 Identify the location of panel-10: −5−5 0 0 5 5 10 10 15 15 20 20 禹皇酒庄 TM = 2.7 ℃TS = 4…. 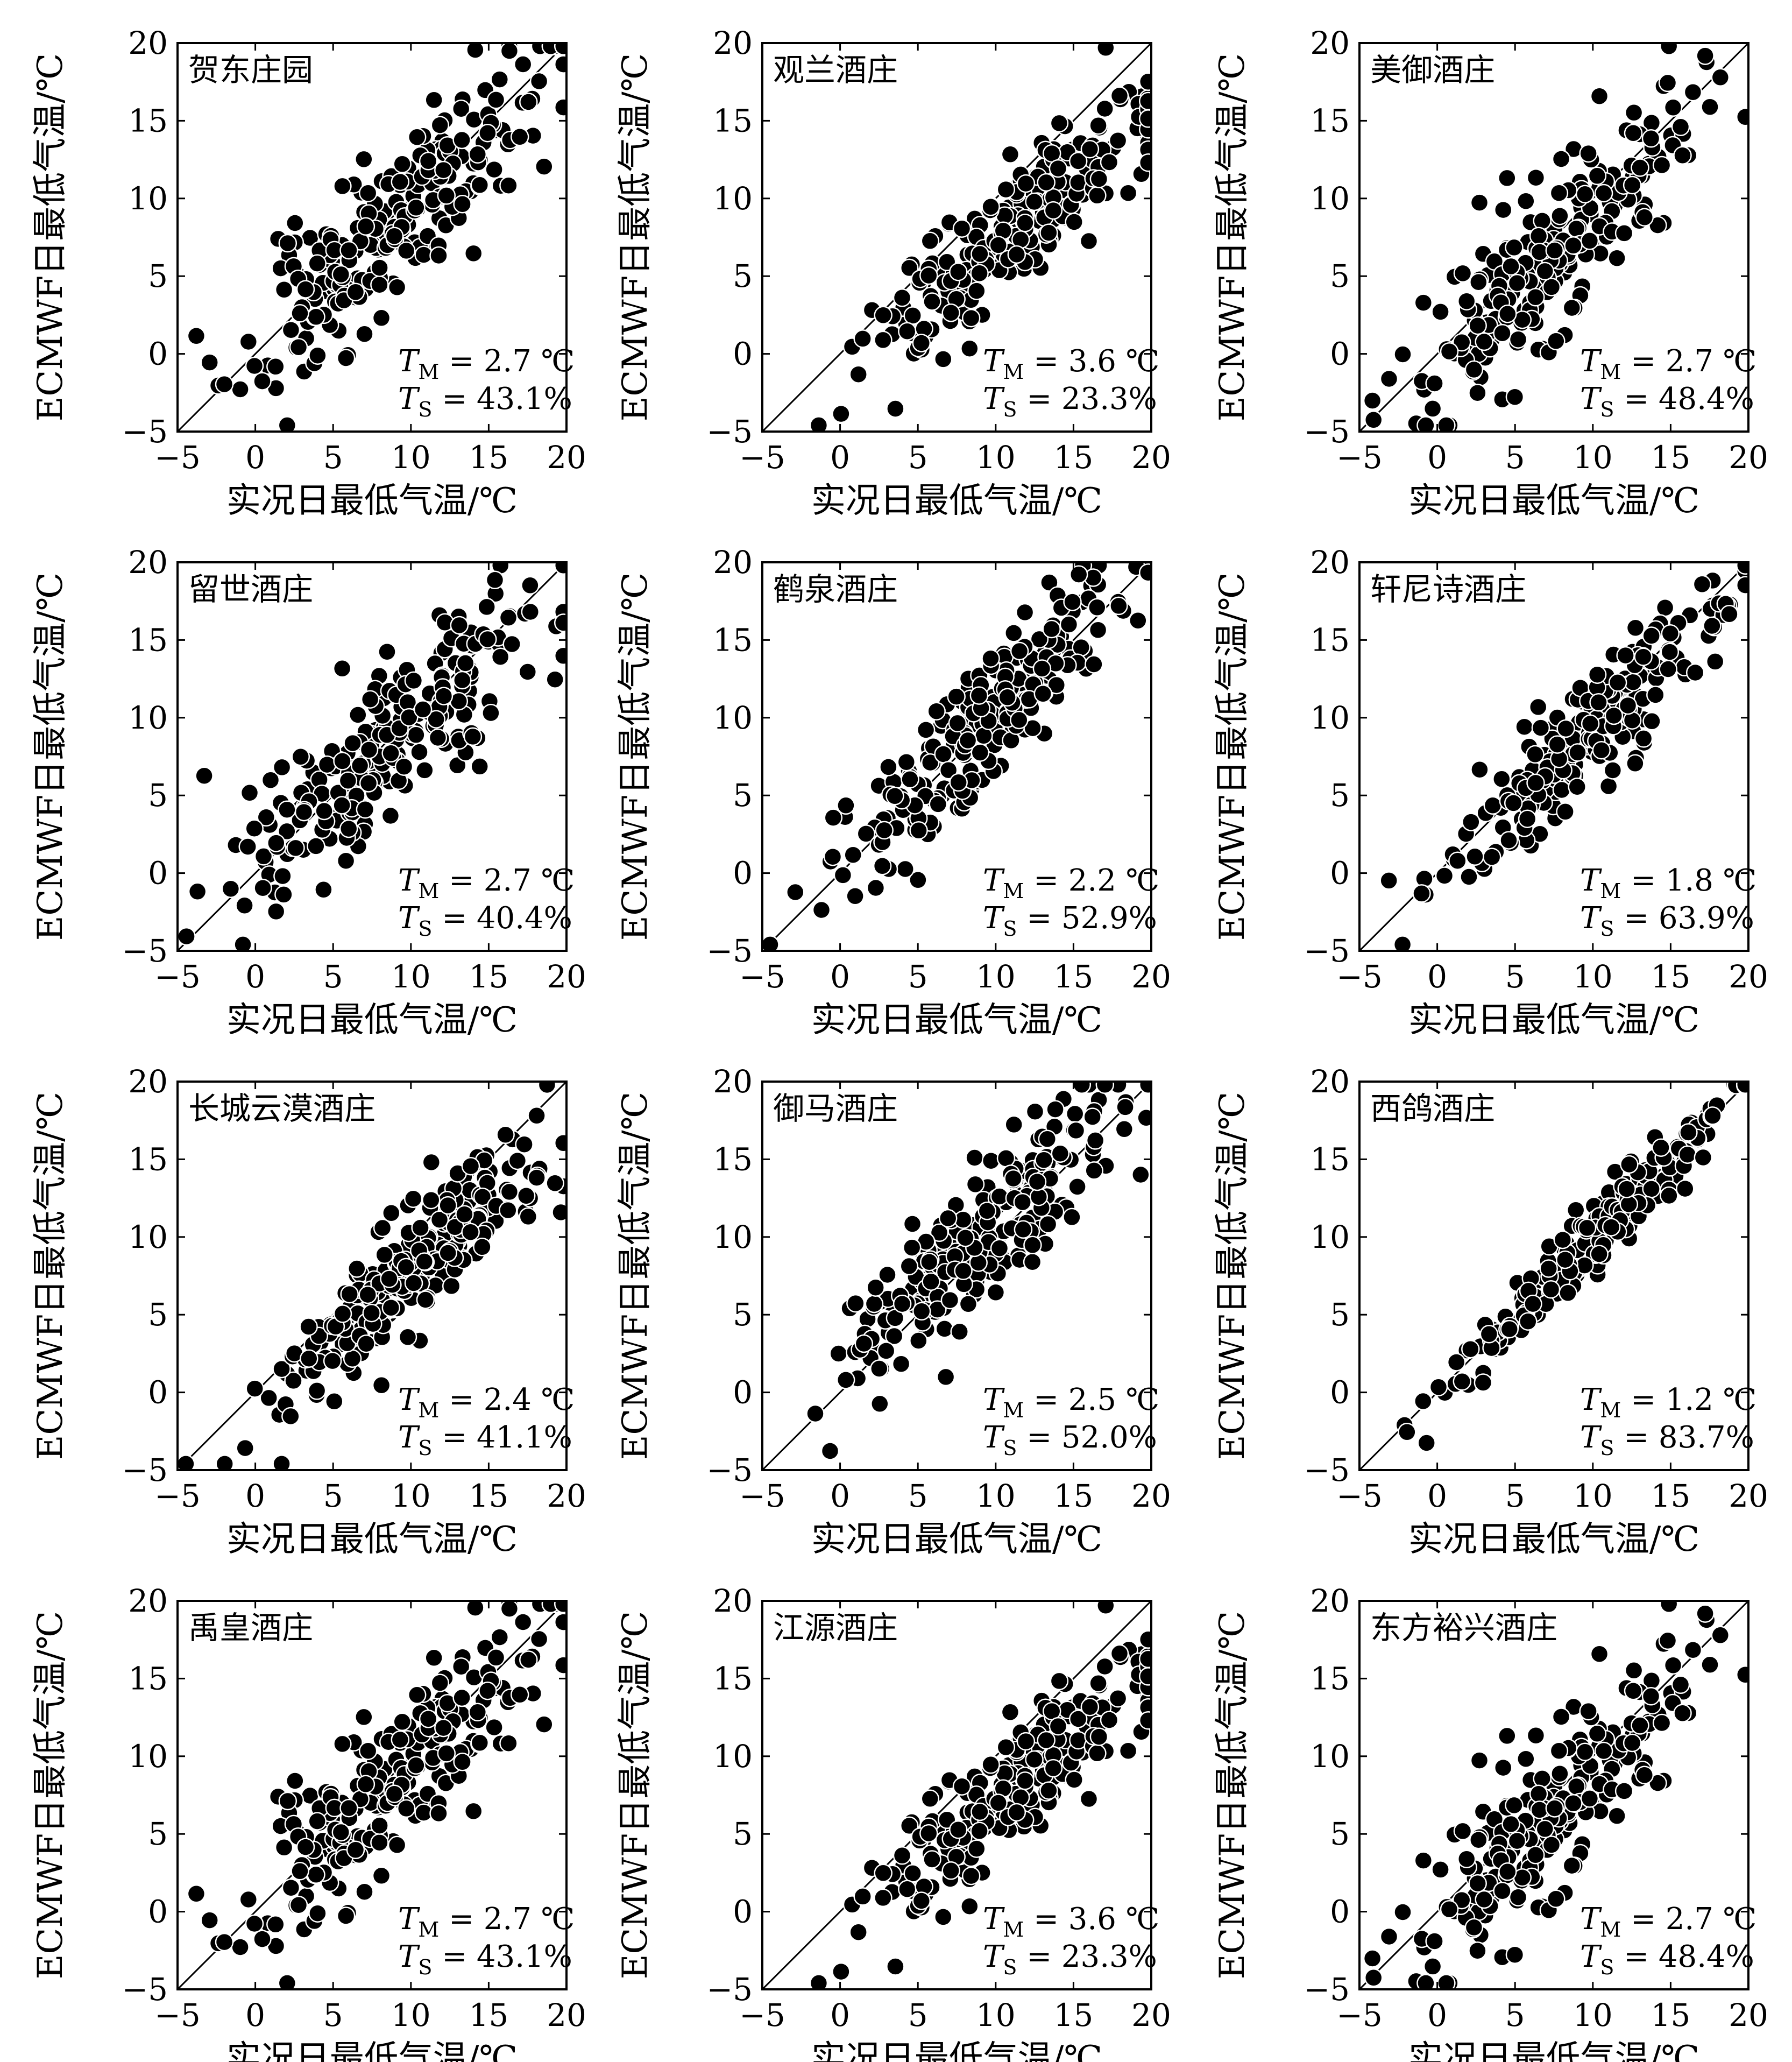
(308, 1823).